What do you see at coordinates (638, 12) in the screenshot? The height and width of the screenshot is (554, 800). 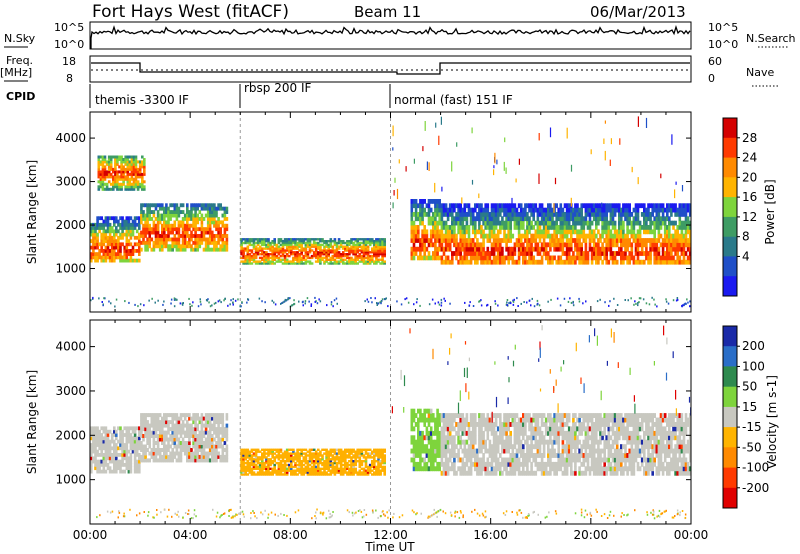 I see `date-label: 06/Mar/2013` at bounding box center [638, 12].